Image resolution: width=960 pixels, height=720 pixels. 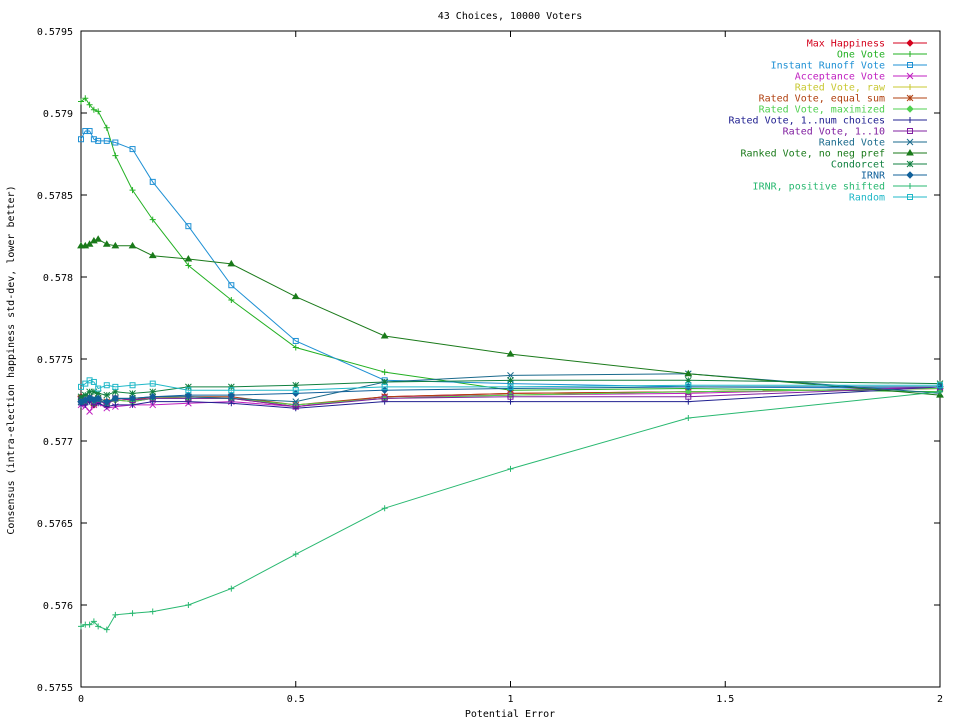 What do you see at coordinates (296, 699) in the screenshot?
I see `x-tick-label: 0.5` at bounding box center [296, 699].